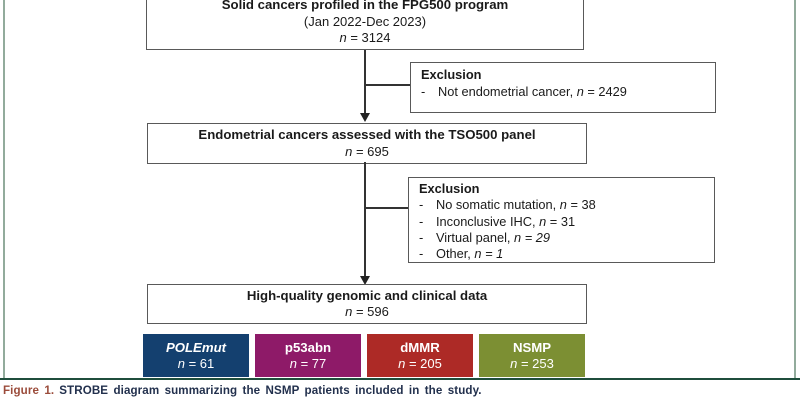 This screenshot has width=800, height=400. Describe the element at coordinates (199, 363) in the screenshot. I see `n-number: = 61` at that location.